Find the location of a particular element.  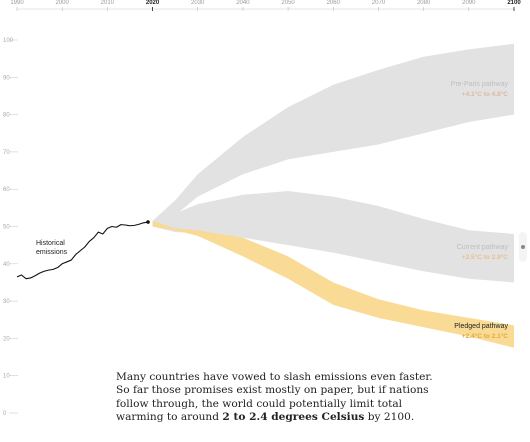

x-tick-label-2100: 2100 is located at coordinates (514, 3).